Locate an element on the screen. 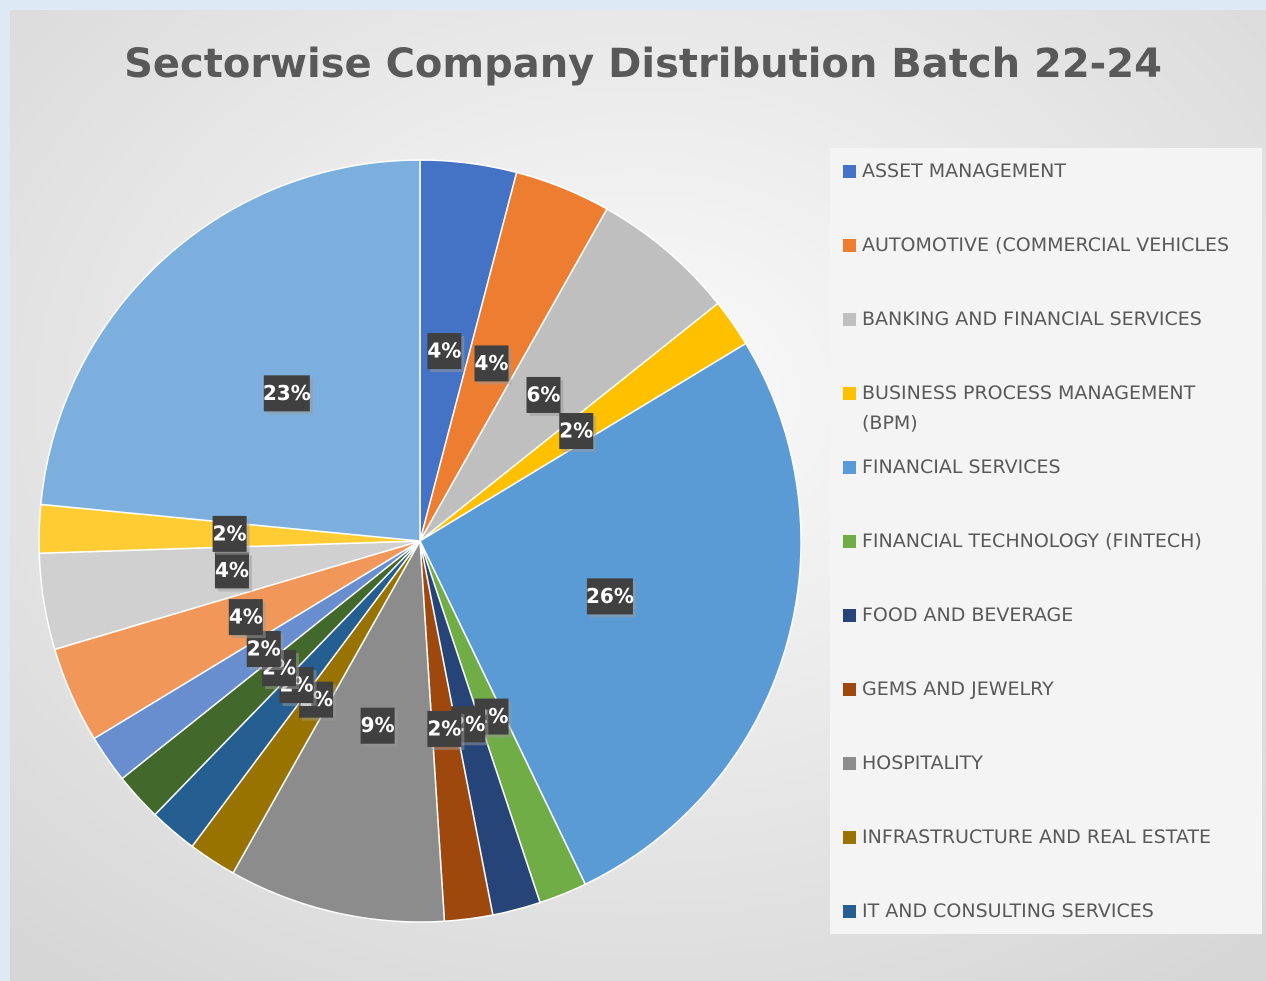 The width and height of the screenshot is (1266, 981). legend-item: BUSINESS PROCESS MANAGEMENT (BPM) is located at coordinates (1048, 408).